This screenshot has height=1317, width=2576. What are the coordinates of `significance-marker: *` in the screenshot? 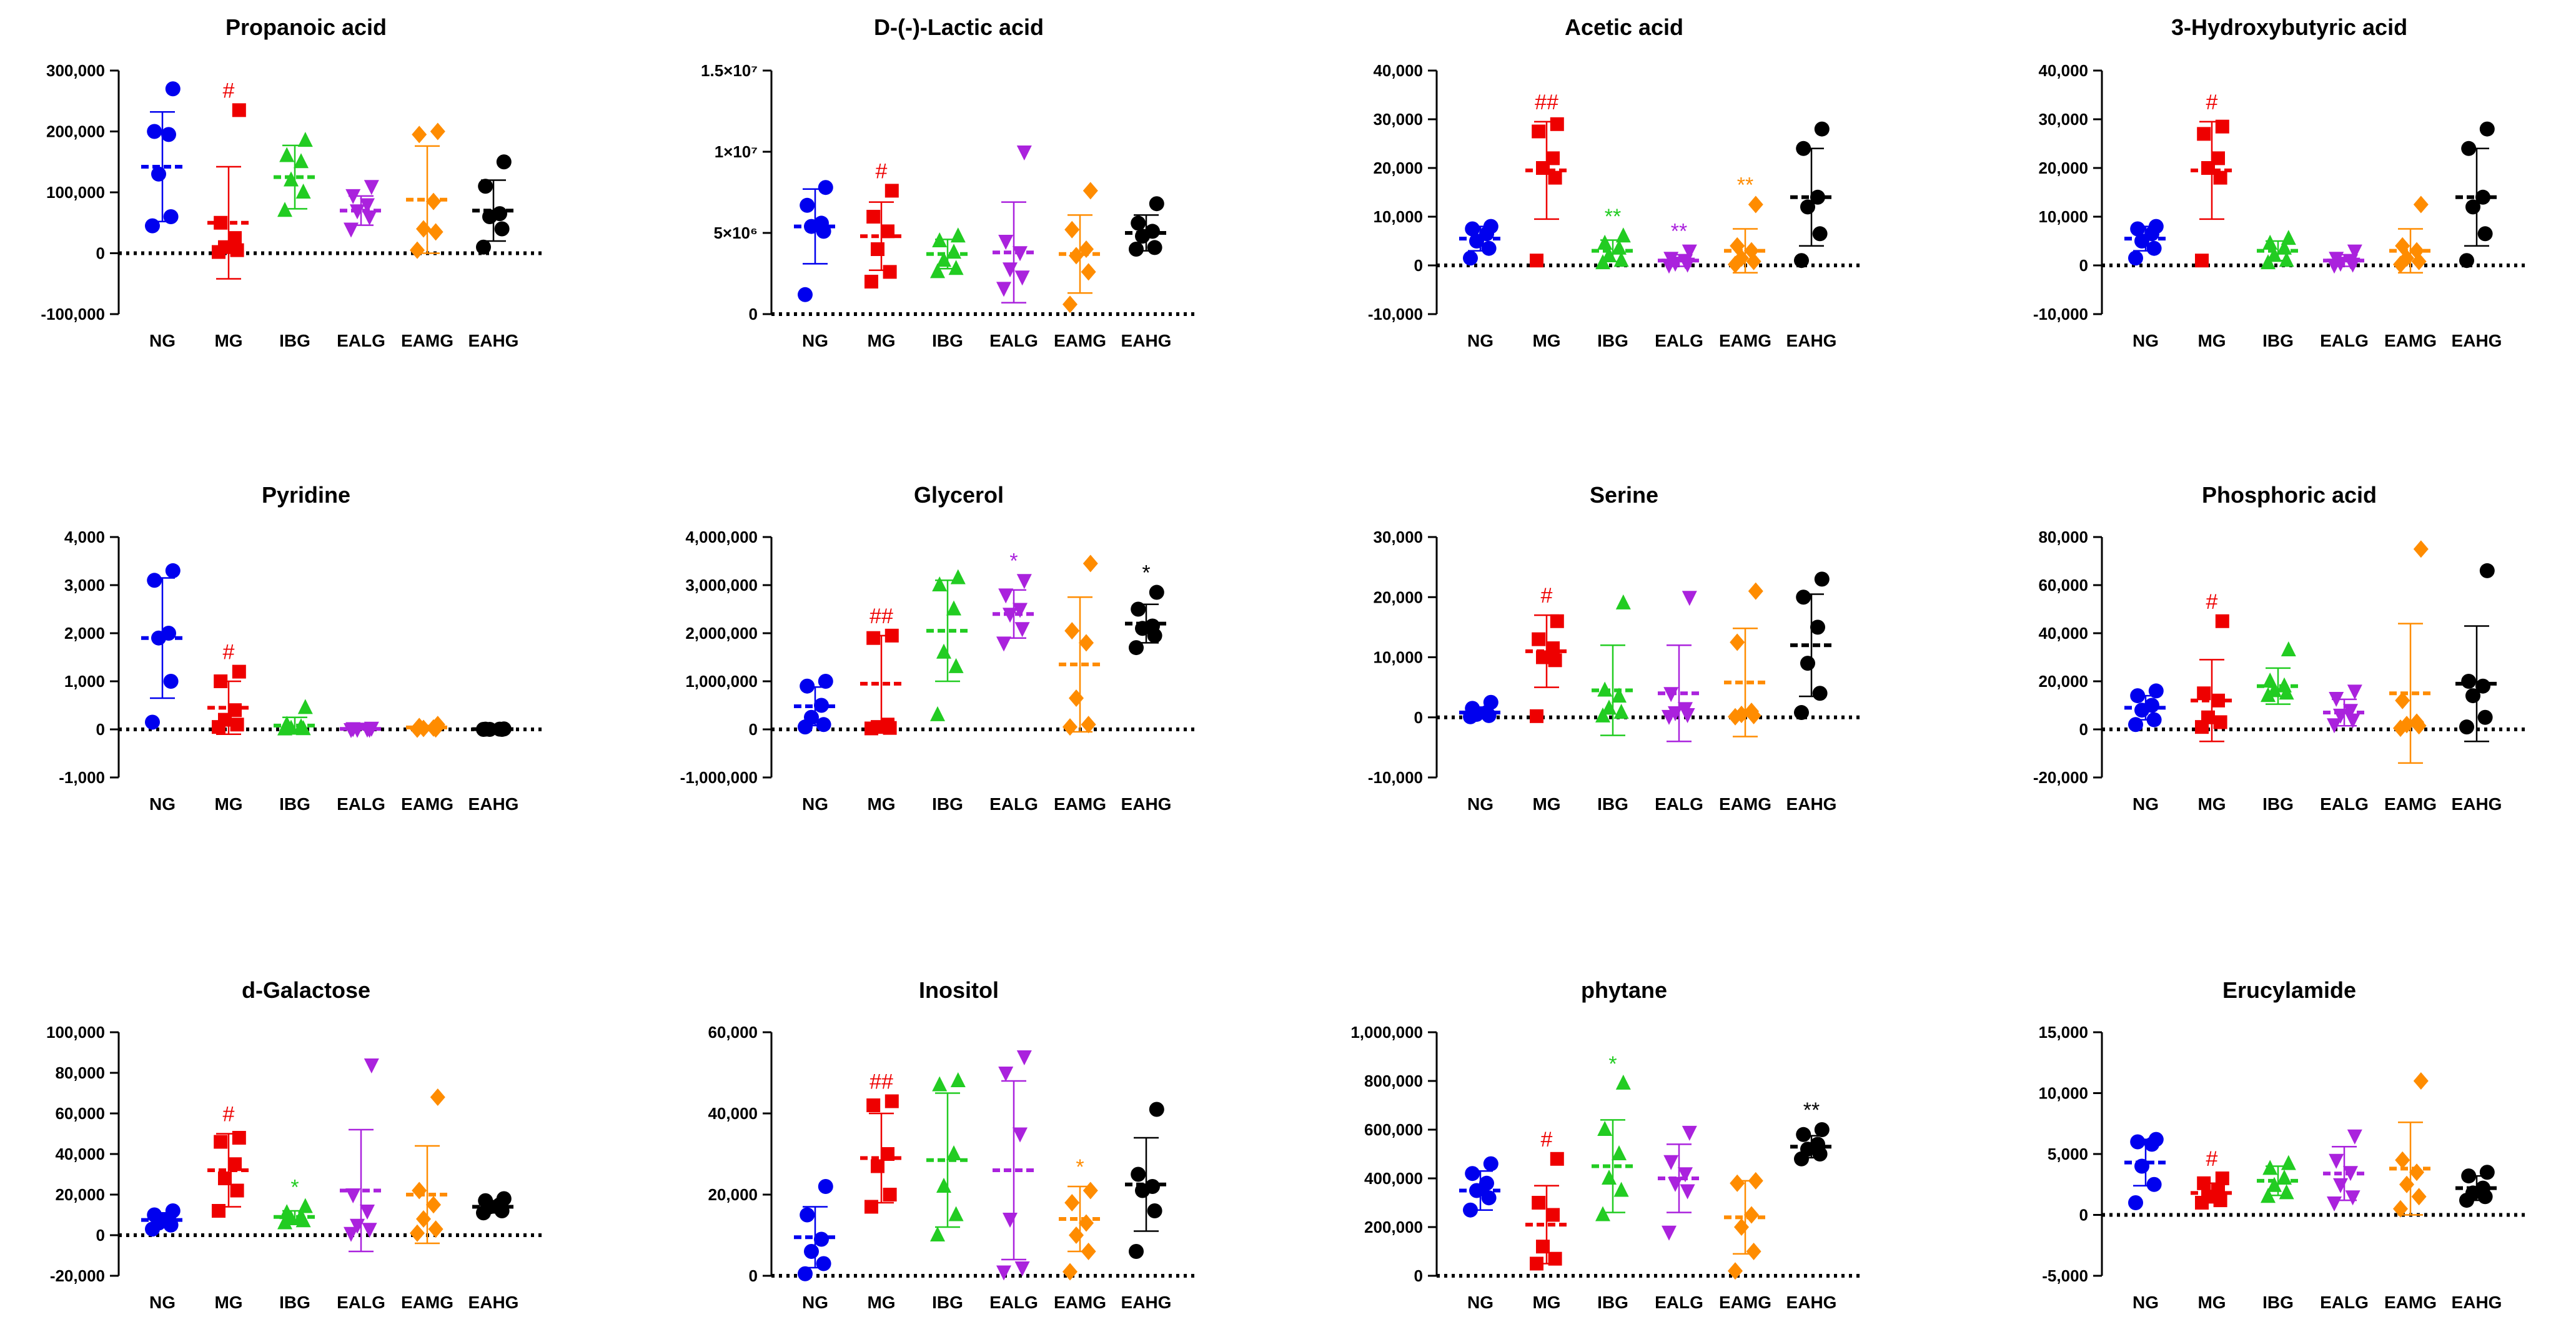 It's located at (294, 1188).